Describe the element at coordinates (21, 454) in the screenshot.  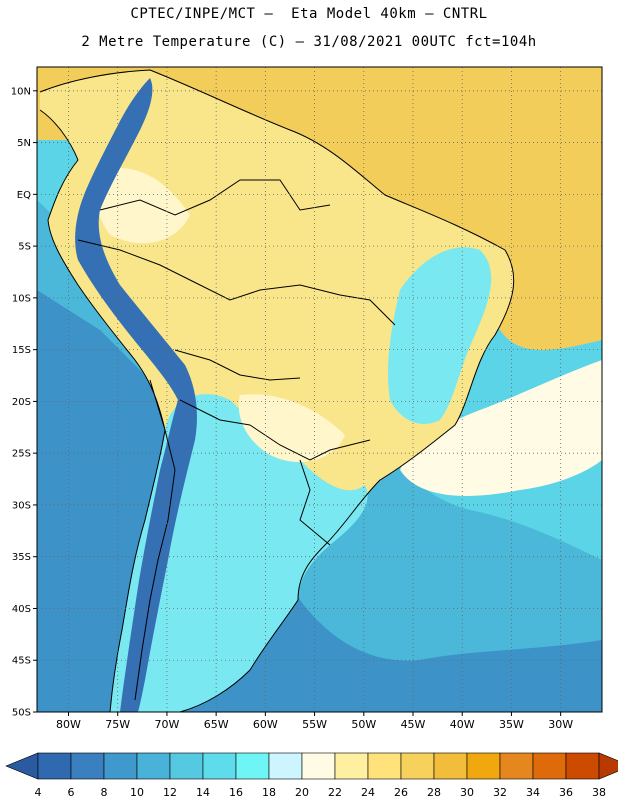
I see `lat-label: 25S` at that location.